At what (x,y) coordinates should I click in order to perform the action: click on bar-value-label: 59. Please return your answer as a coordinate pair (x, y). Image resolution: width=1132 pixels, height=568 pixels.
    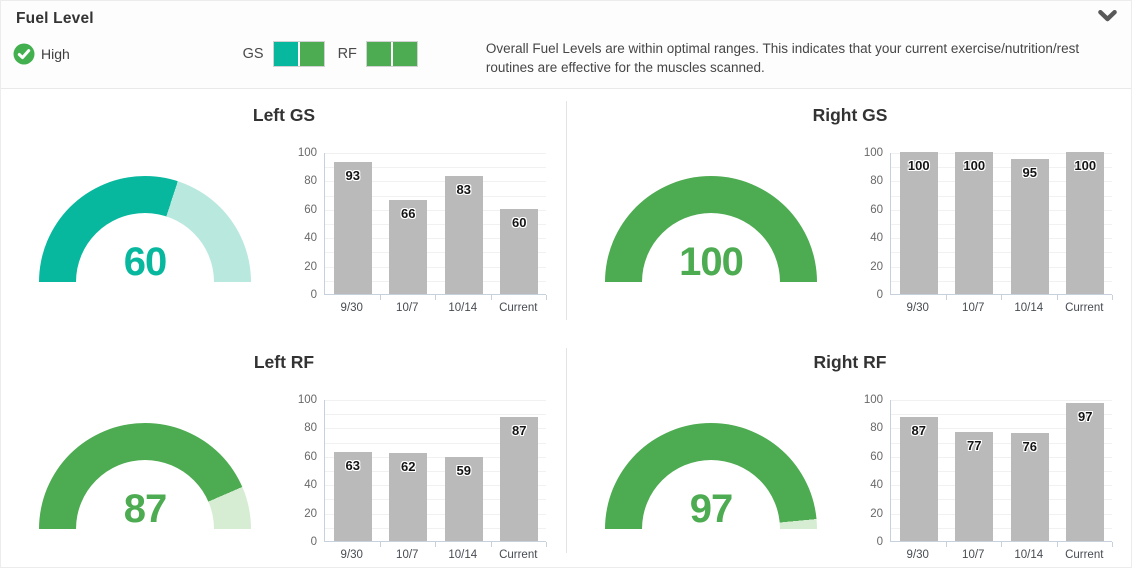
    Looking at the image, I should click on (463, 471).